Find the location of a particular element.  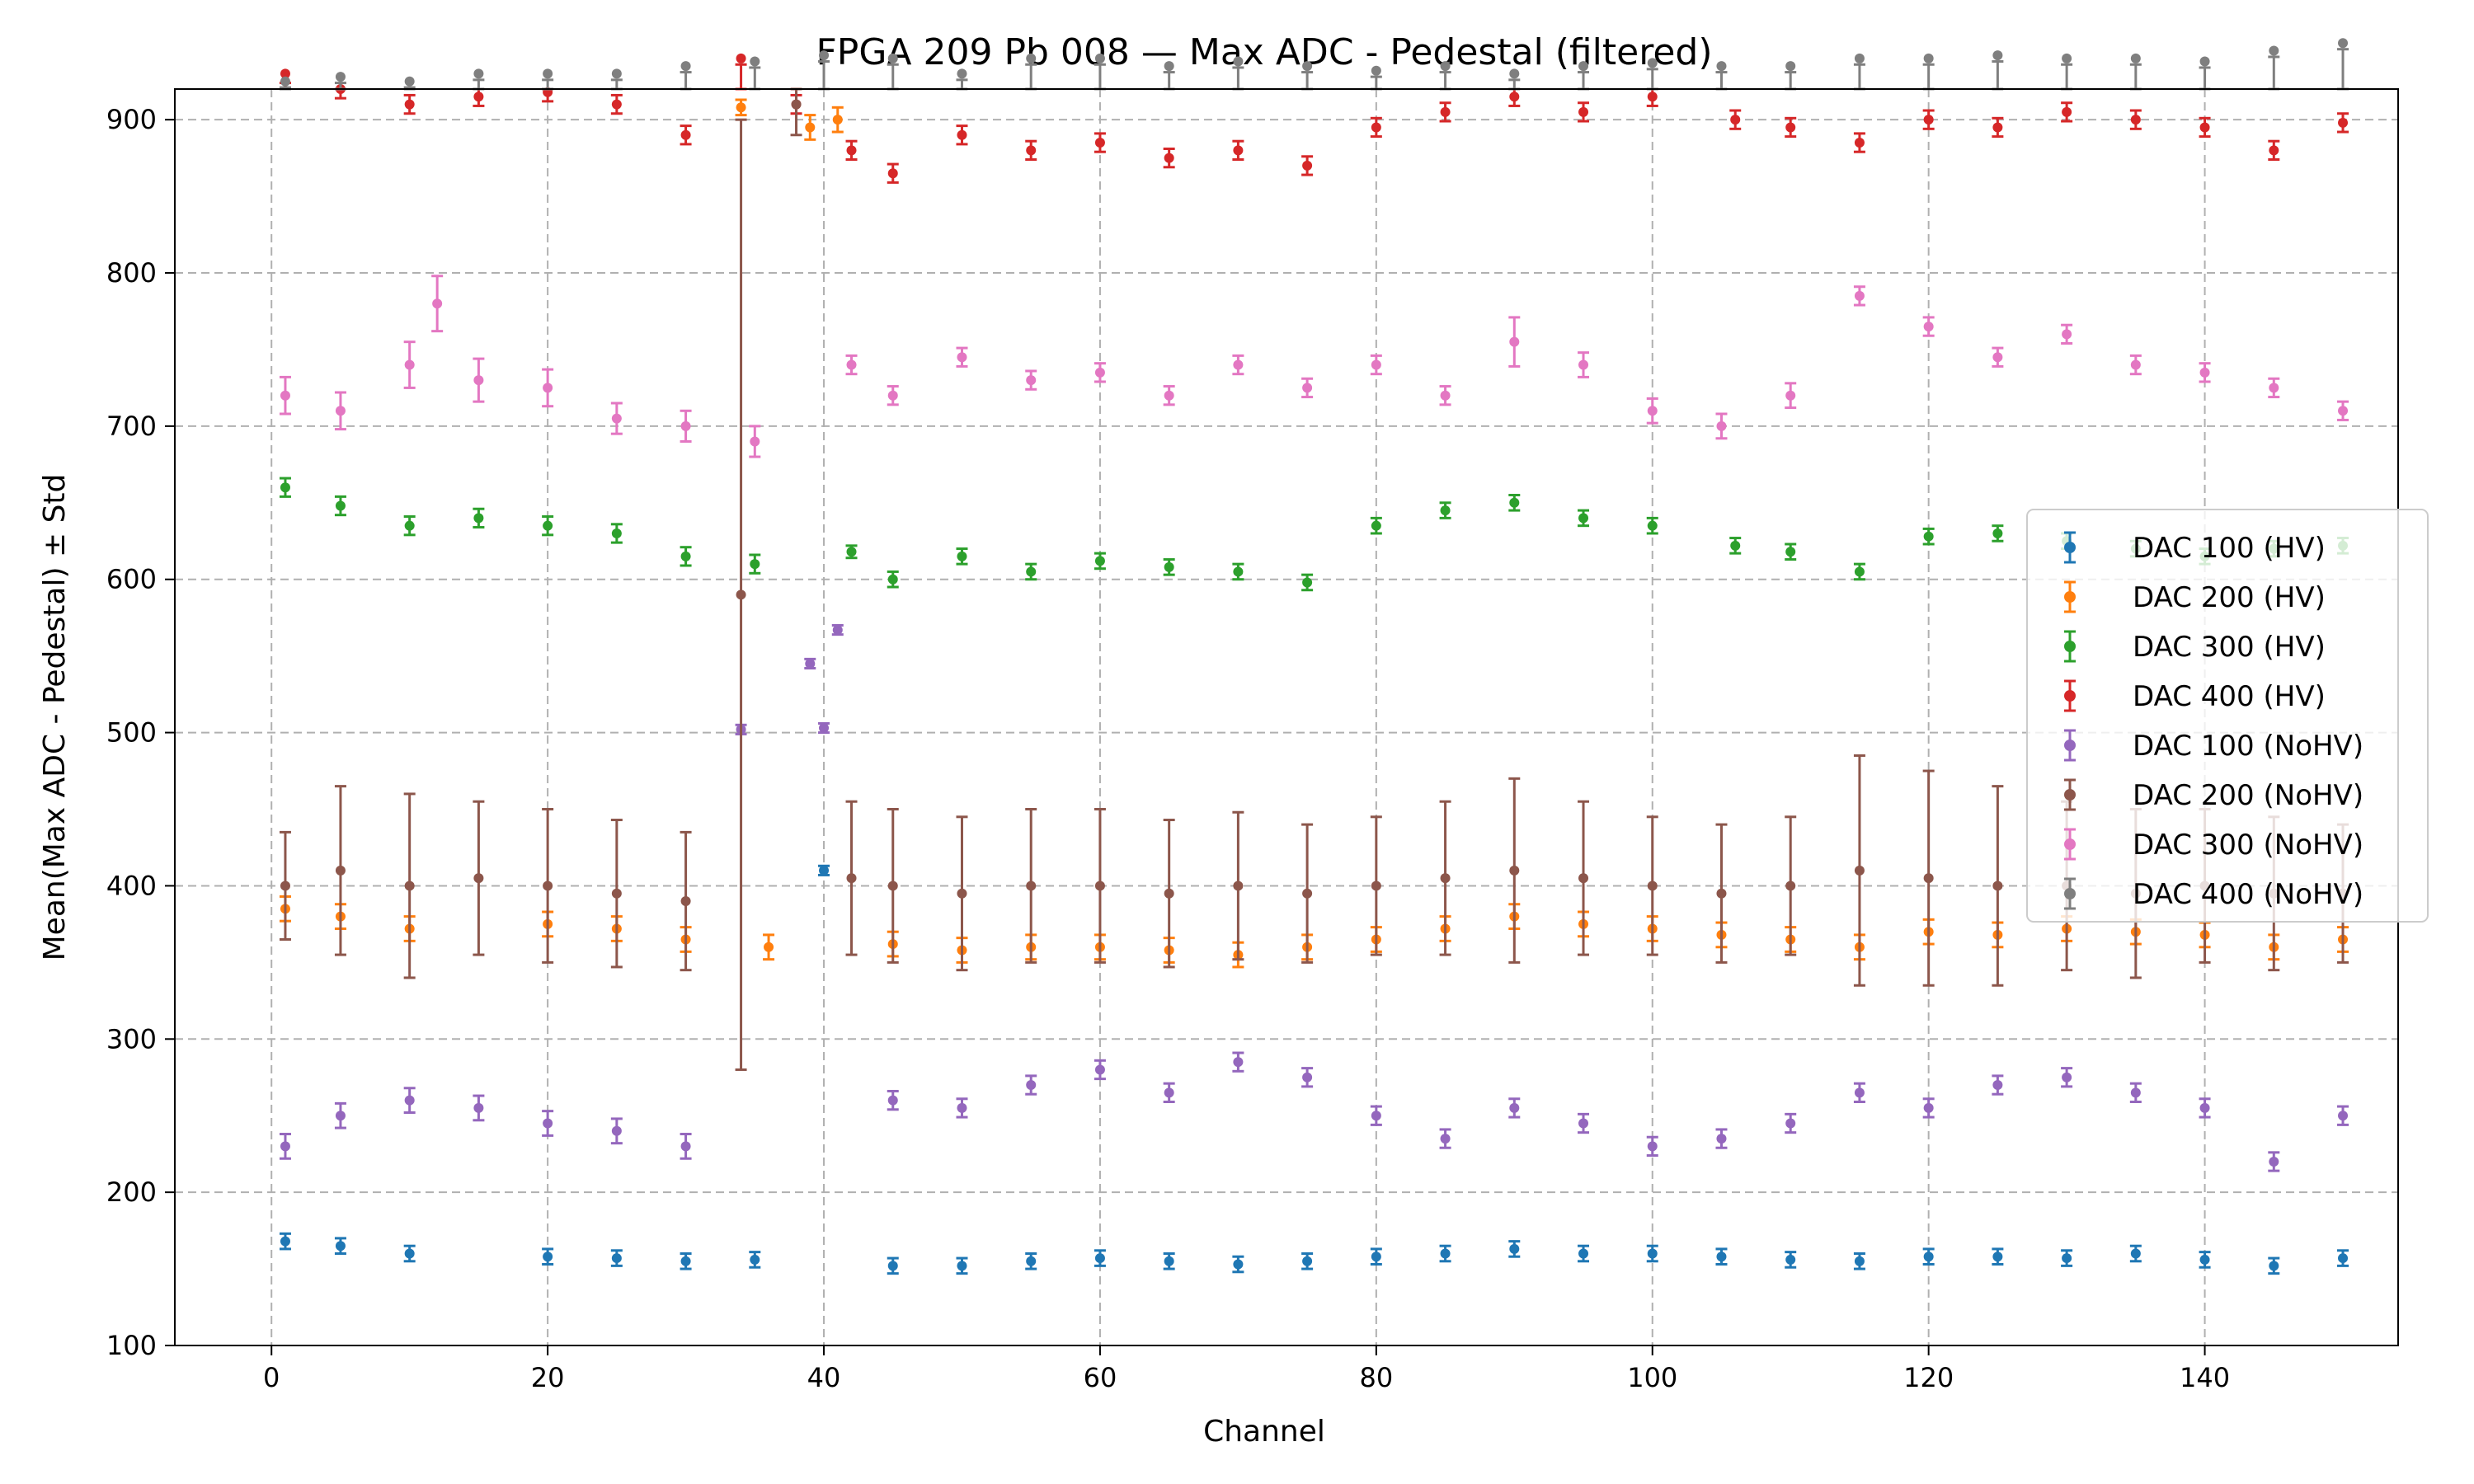

x-tick-label: 60 is located at coordinates (1100, 1377).